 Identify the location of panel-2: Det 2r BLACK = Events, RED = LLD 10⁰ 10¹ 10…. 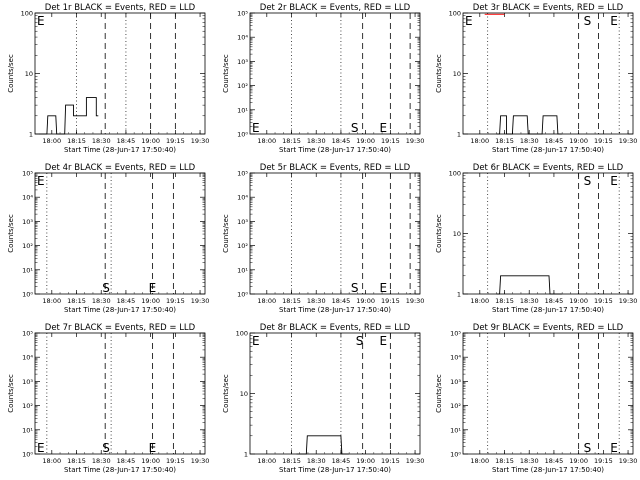
(323, 78).